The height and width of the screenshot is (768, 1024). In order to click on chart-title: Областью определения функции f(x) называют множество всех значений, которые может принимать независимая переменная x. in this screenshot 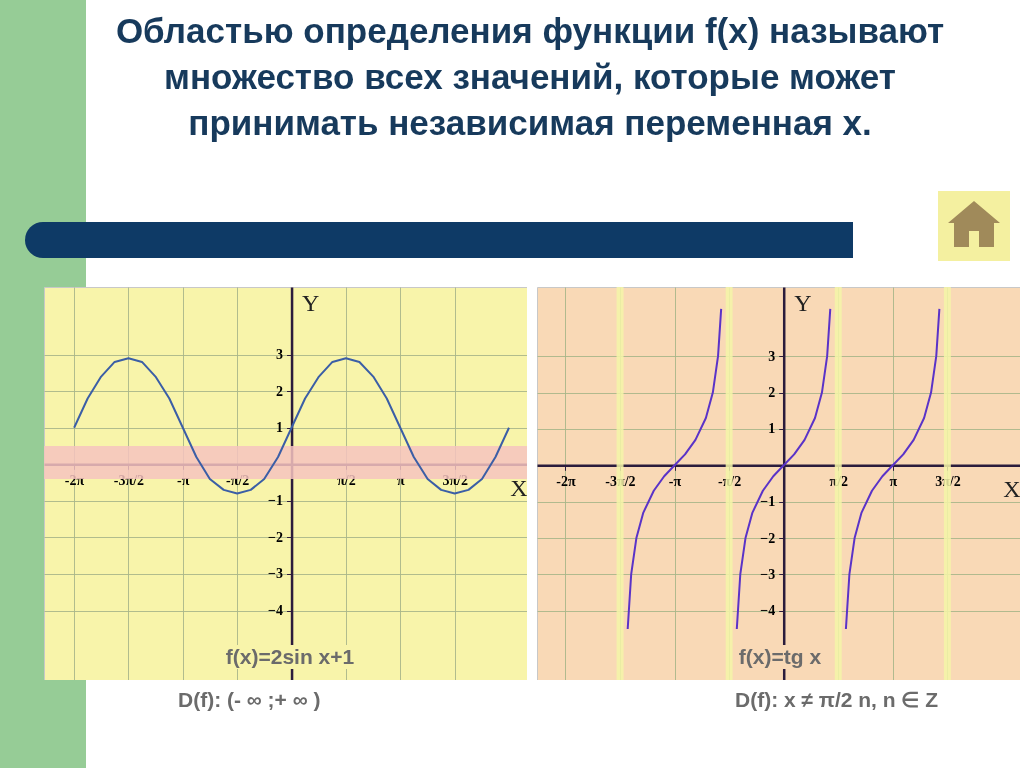, I will do `click(530, 77)`.